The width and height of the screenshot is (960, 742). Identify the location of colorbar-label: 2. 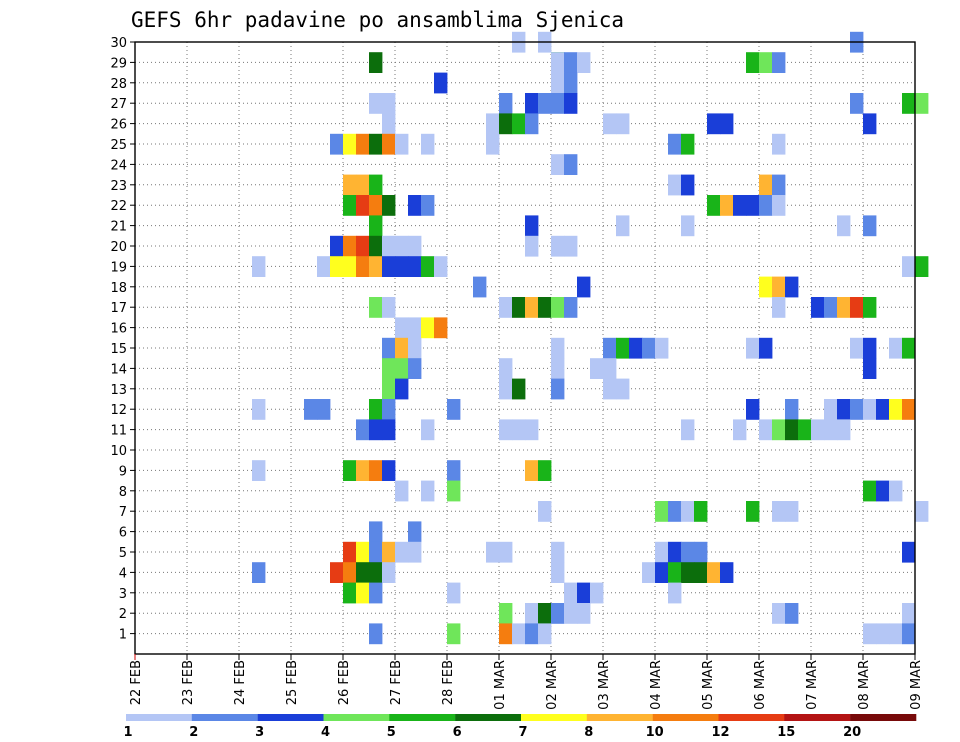
(193, 732).